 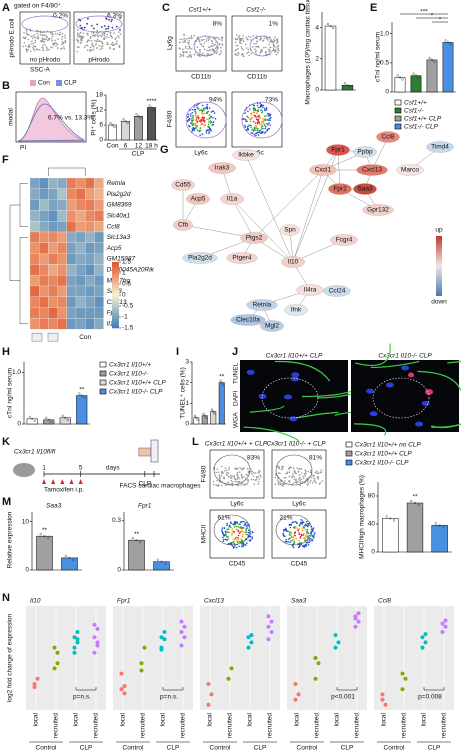 What do you see at coordinates (440, 147) in the screenshot?
I see `network-node` at bounding box center [440, 147].